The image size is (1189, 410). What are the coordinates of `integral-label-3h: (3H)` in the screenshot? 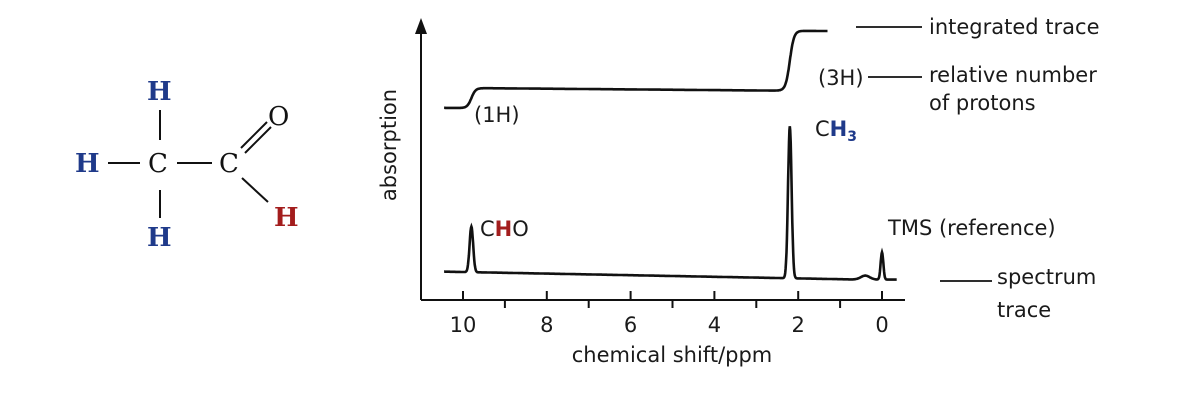 It's located at (841, 78).